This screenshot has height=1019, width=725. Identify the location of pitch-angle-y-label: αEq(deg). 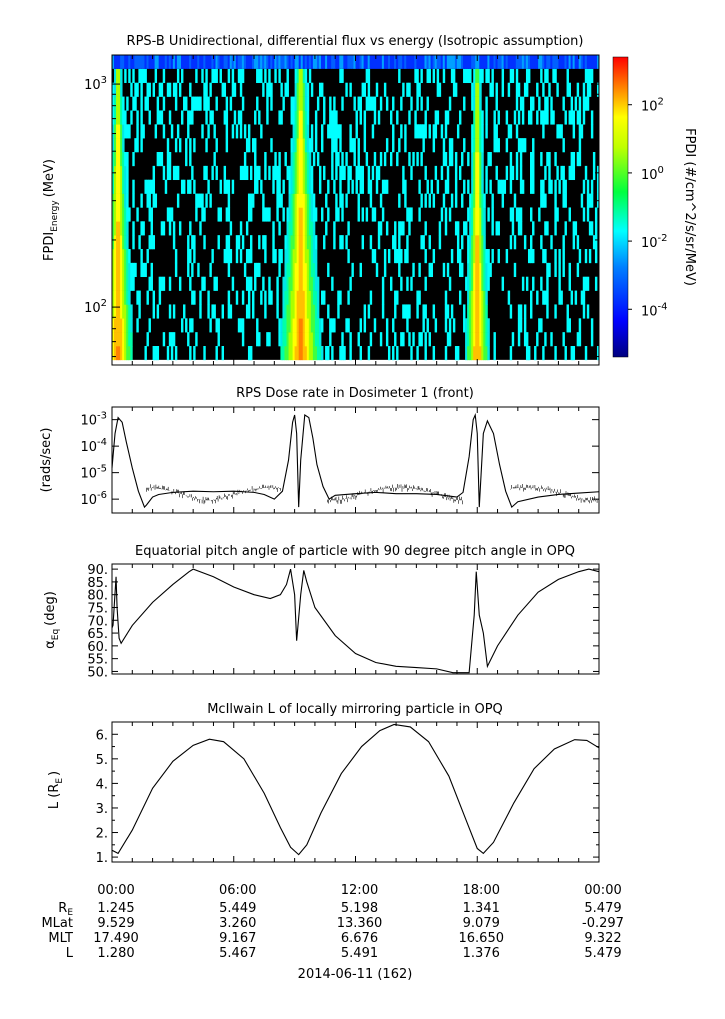
(52, 620).